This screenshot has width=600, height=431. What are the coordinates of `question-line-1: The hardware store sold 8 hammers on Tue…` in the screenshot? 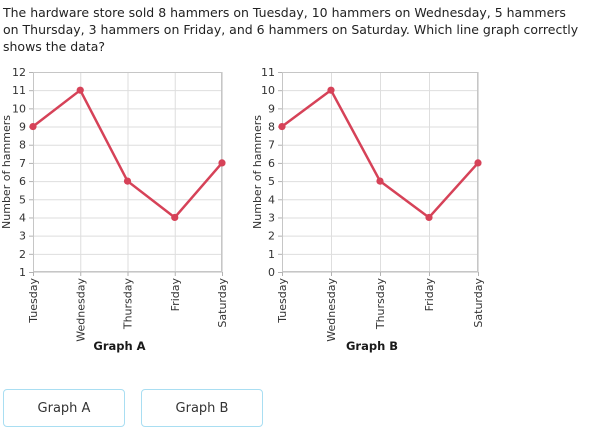 It's located at (284, 12).